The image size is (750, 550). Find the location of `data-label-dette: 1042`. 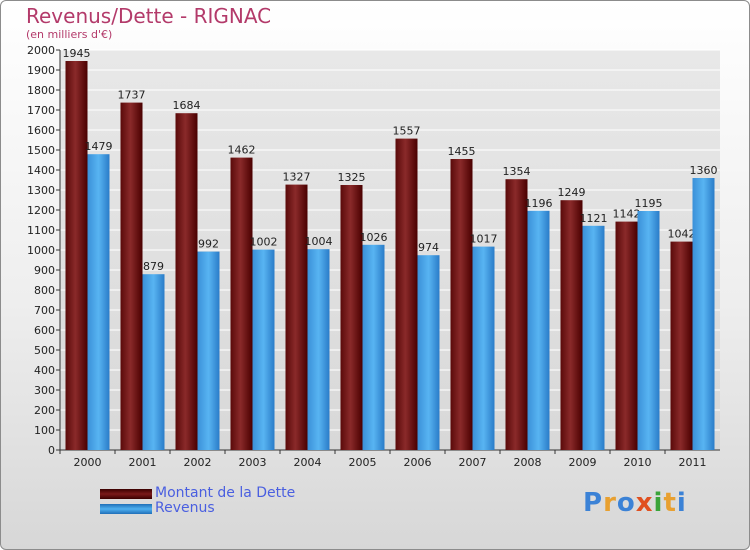

data-label-dette: 1042 is located at coordinates (682, 234).